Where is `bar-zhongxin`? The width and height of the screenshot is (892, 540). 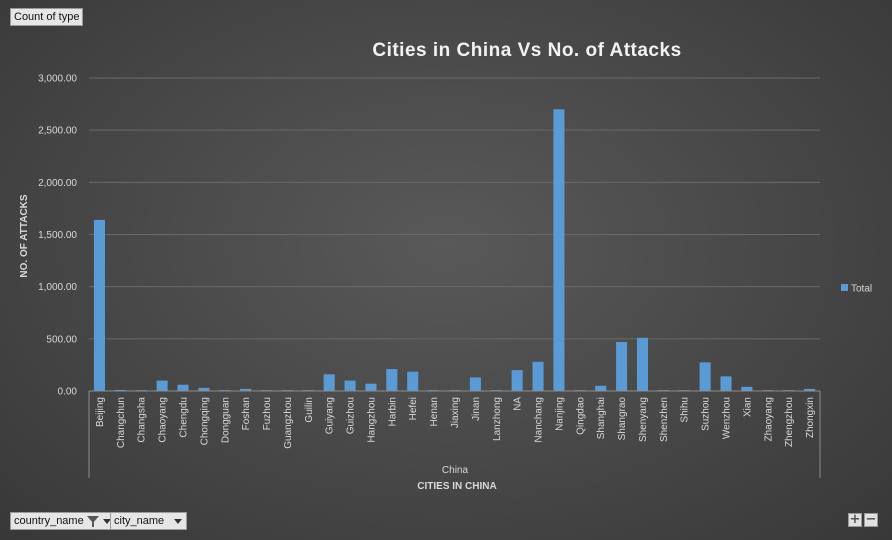 bar-zhongxin is located at coordinates (810, 389).